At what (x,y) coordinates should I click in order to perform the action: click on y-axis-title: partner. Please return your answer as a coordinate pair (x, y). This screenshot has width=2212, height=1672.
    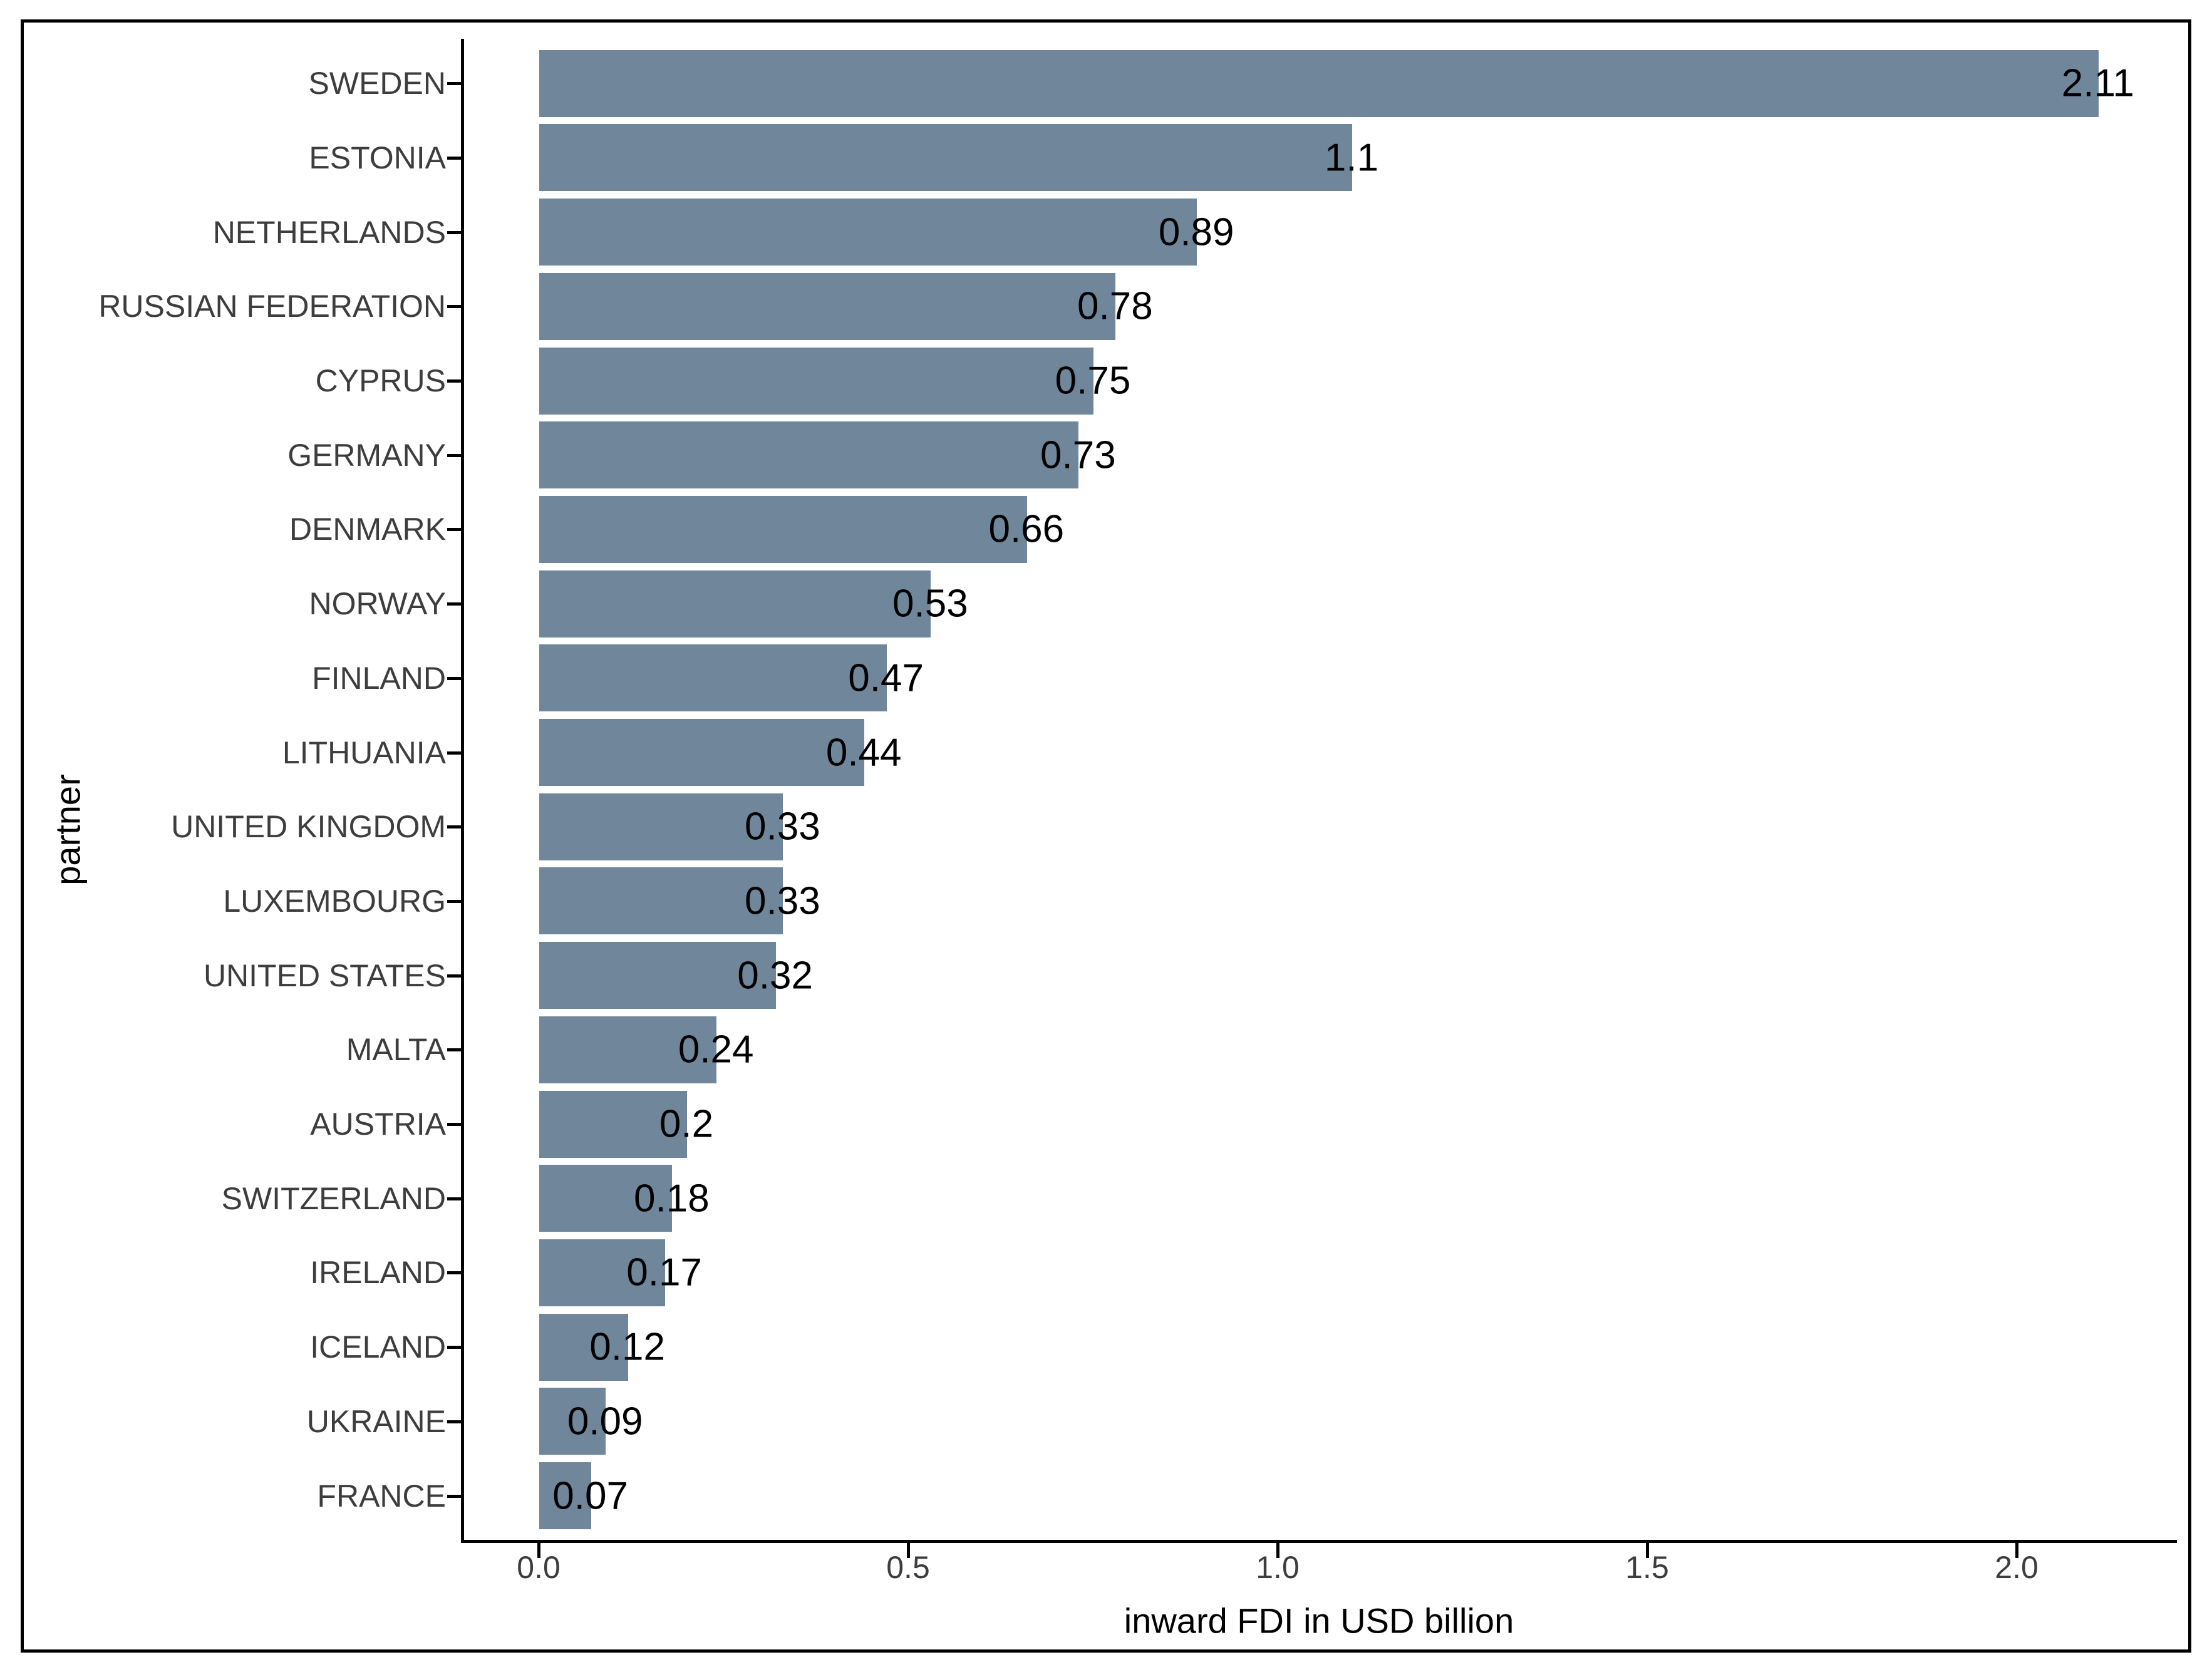
    Looking at the image, I should click on (68, 830).